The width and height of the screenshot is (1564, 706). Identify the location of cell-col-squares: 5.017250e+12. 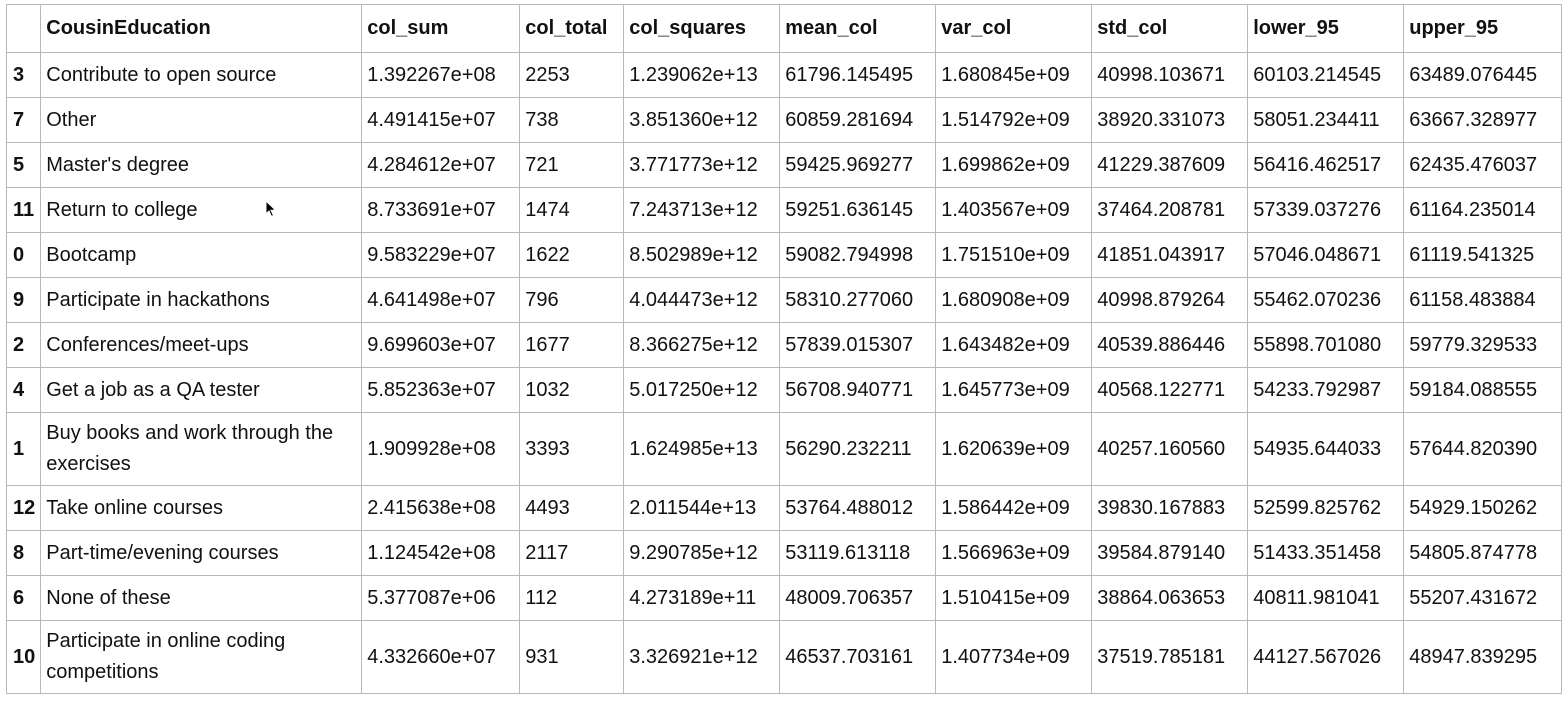
(702, 390).